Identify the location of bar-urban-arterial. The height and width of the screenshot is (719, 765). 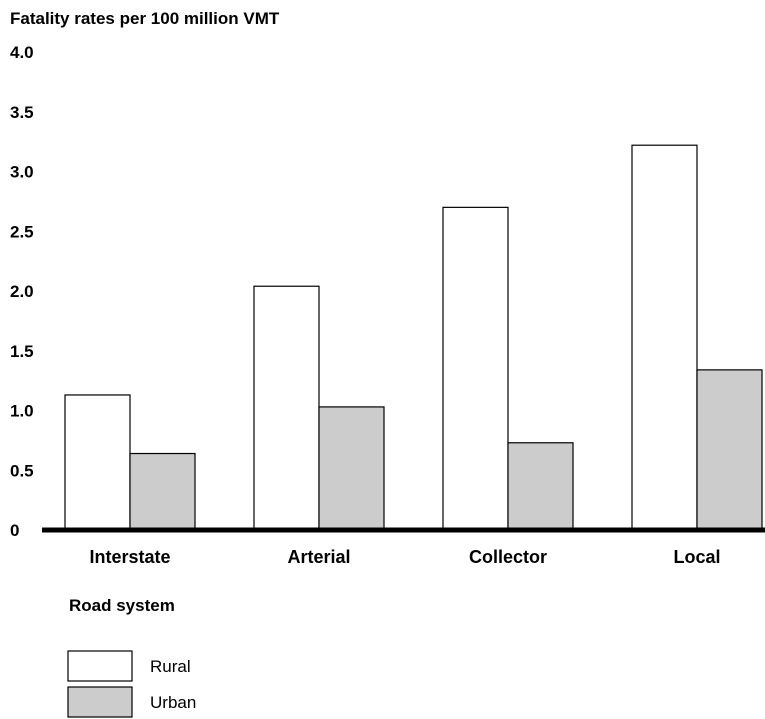
(351, 468).